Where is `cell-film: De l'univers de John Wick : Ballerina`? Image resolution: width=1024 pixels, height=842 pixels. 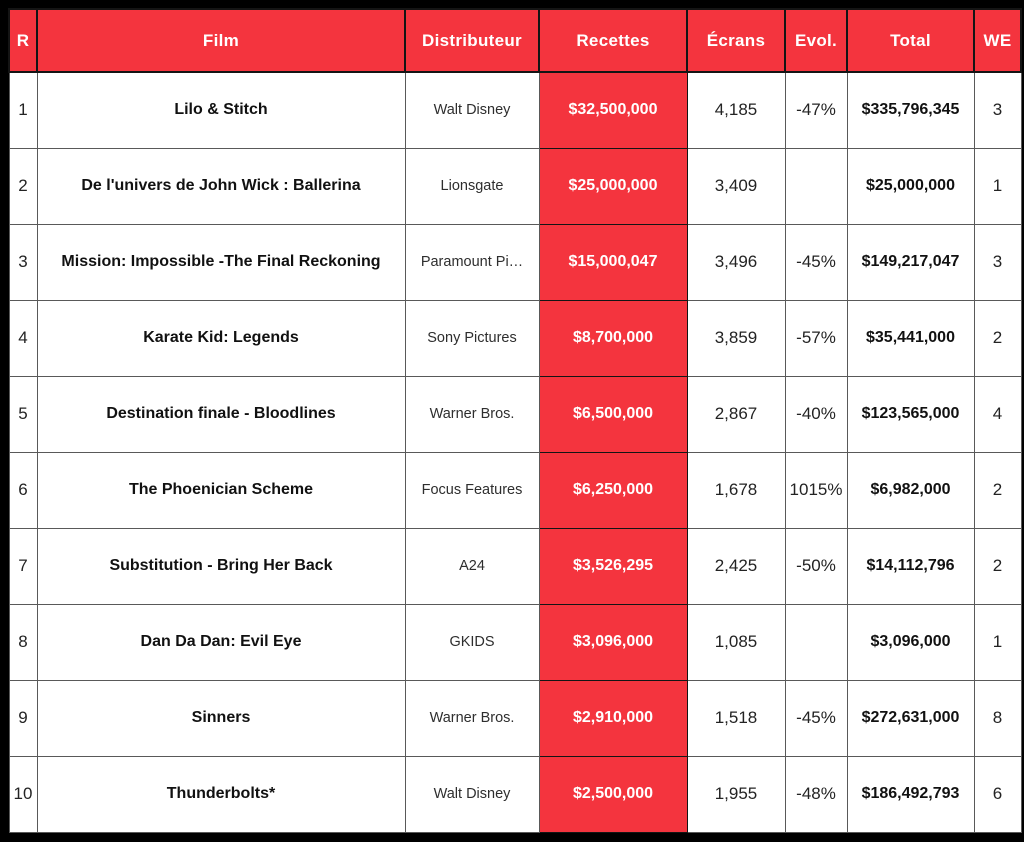 cell-film: De l'univers de John Wick : Ballerina is located at coordinates (221, 186).